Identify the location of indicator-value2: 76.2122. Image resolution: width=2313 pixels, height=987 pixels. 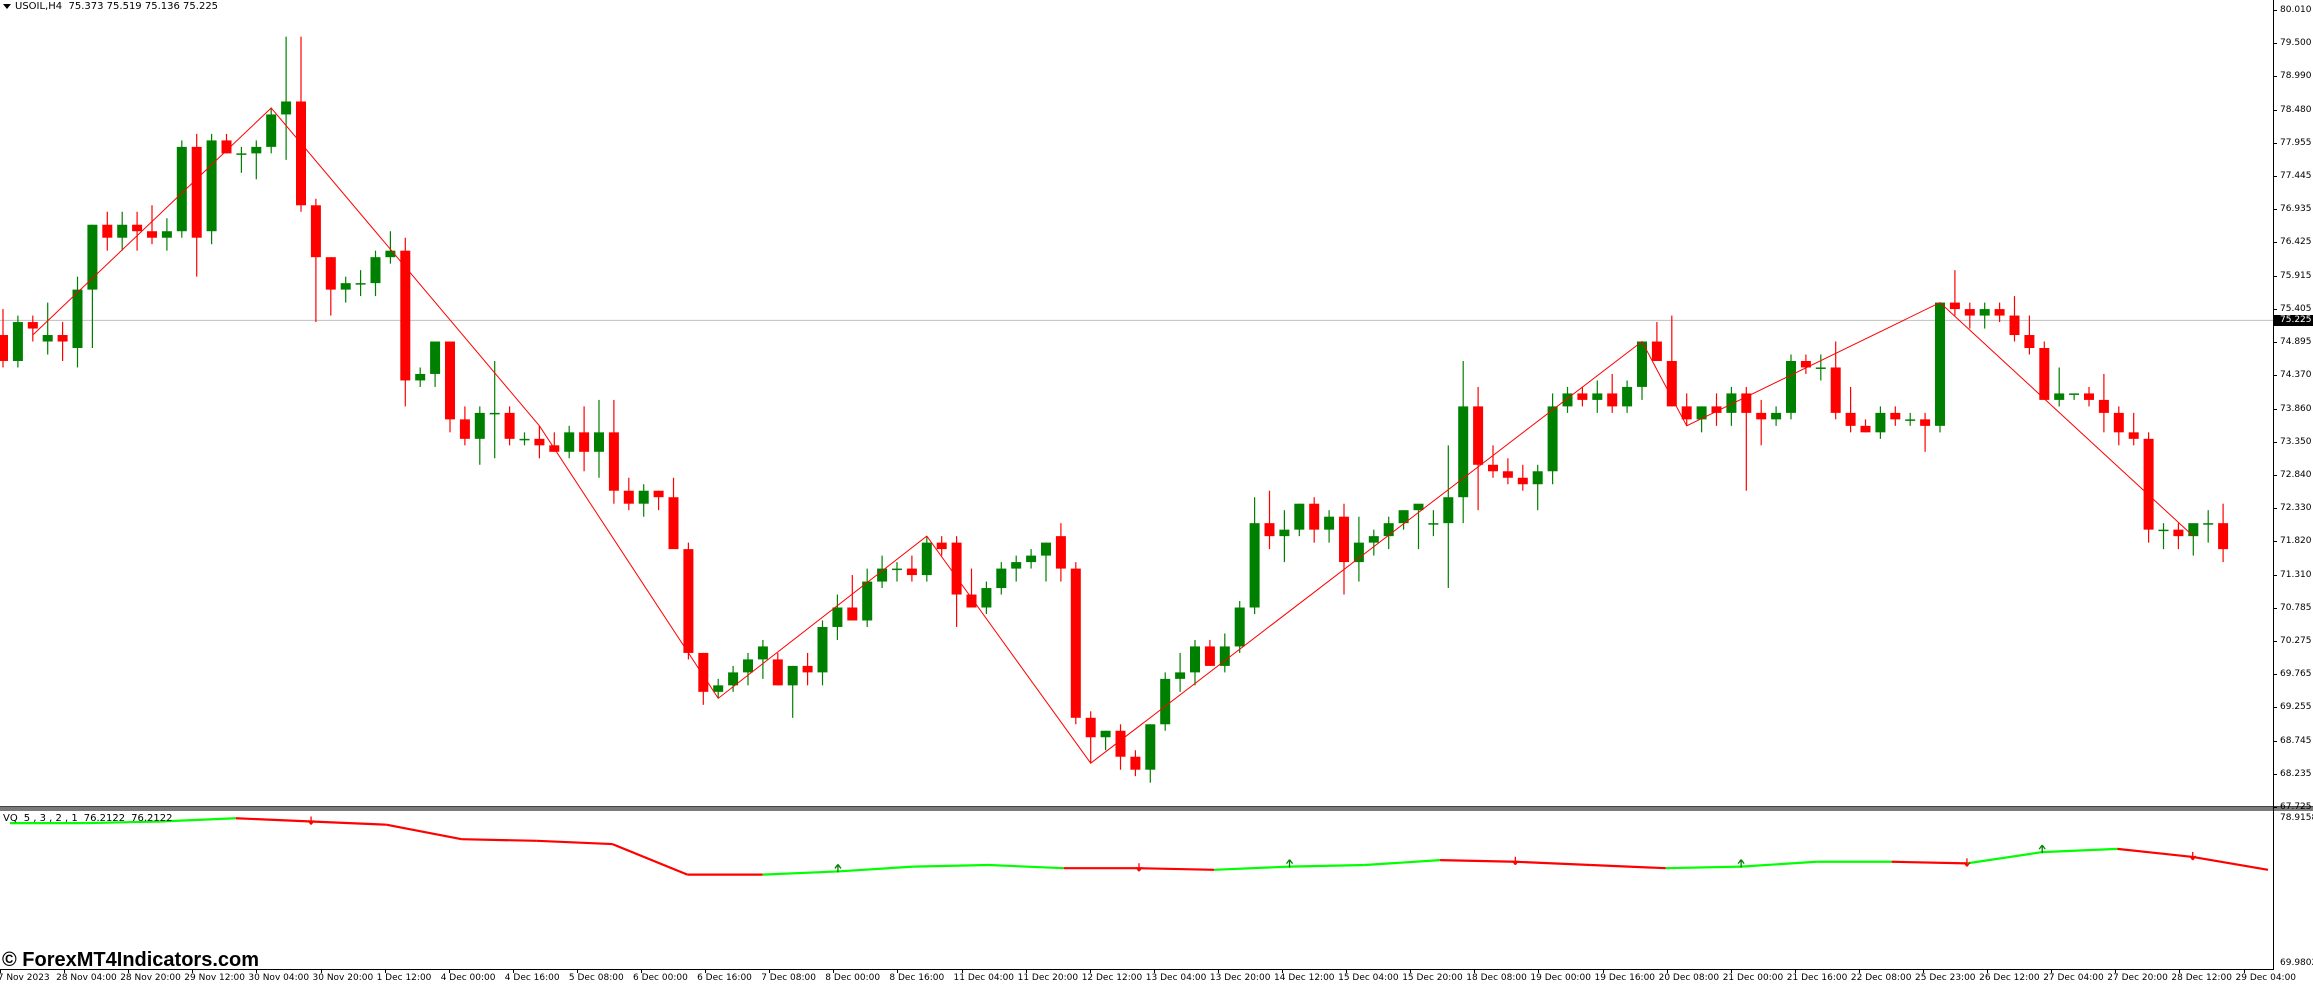
(152, 818).